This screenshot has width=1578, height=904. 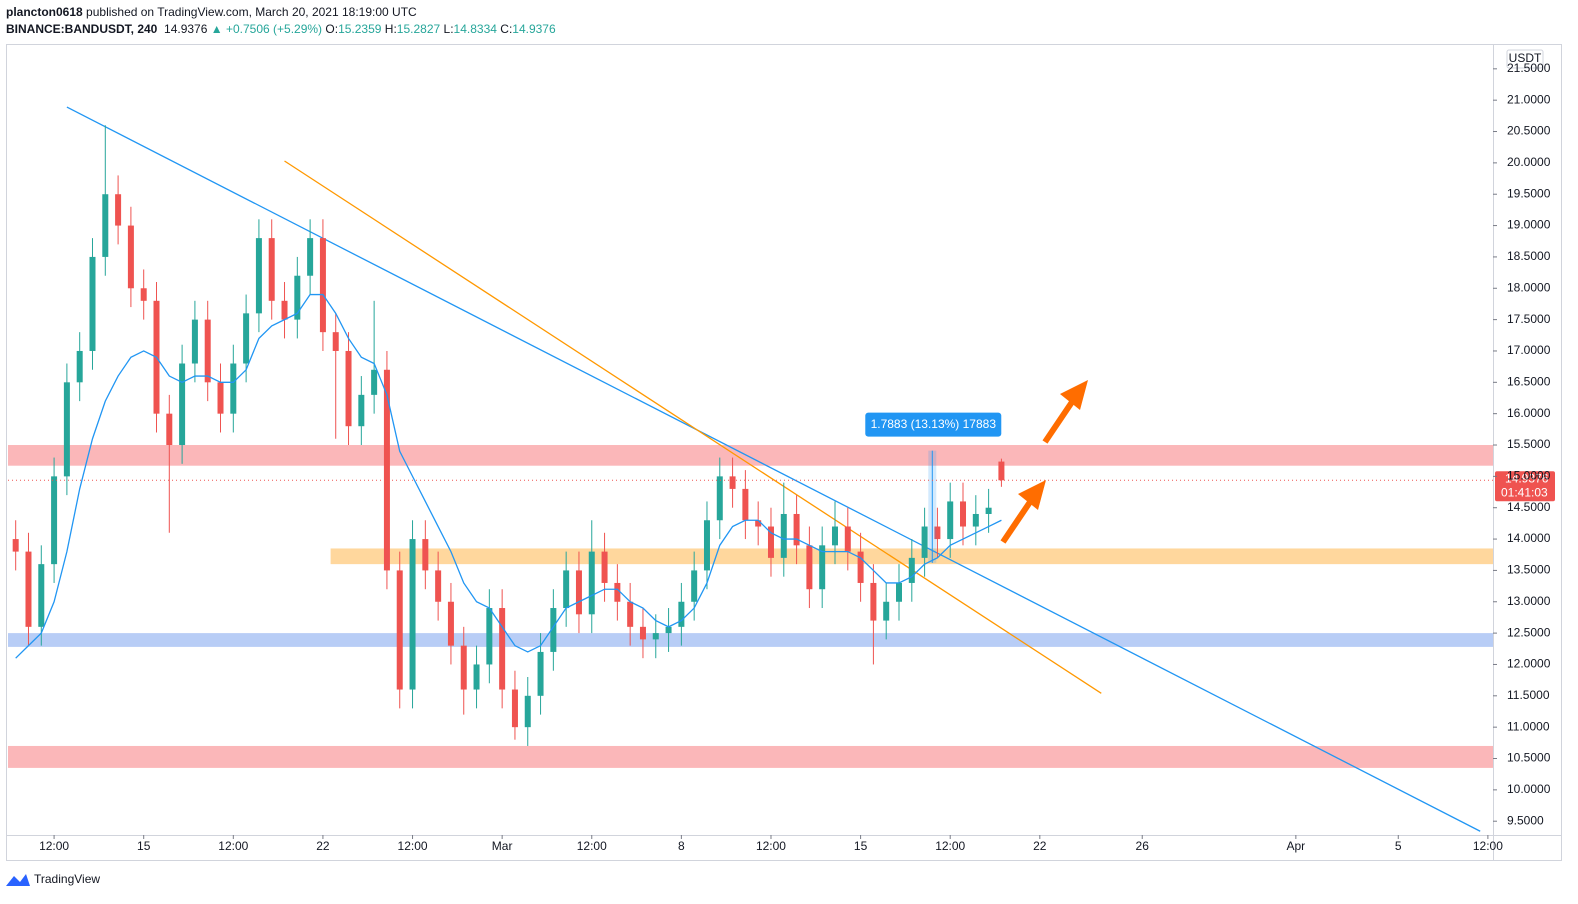 I want to click on logo-text: TradingView, so click(x=67, y=879).